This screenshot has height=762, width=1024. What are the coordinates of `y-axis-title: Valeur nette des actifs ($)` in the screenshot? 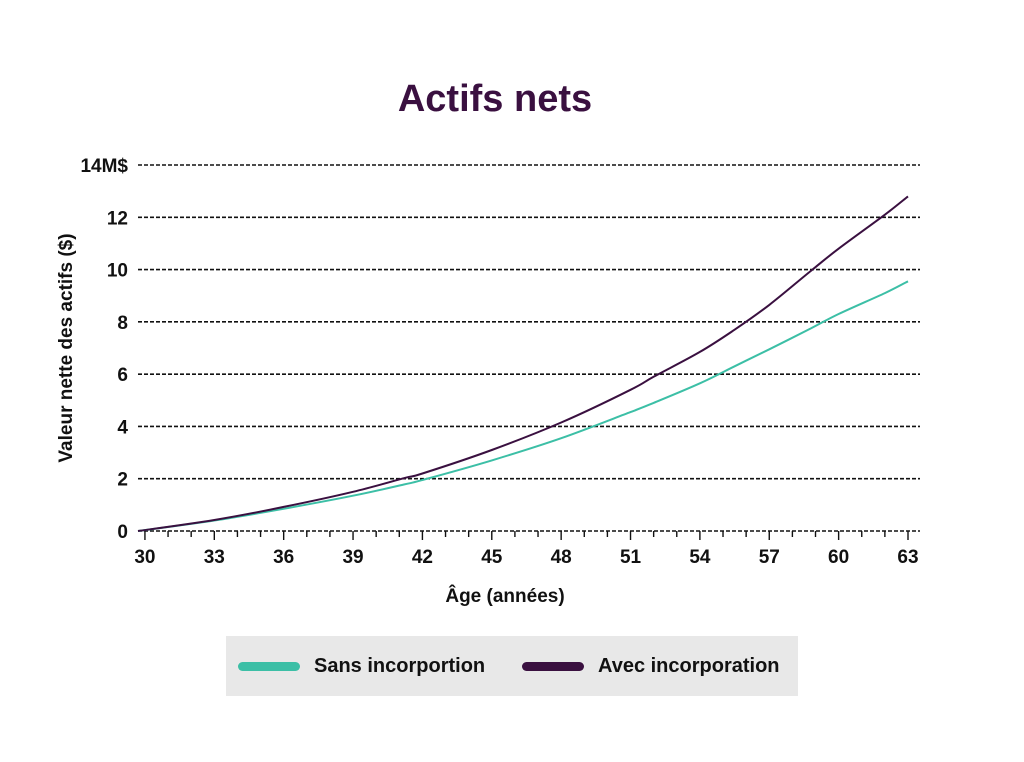 It's located at (66, 347).